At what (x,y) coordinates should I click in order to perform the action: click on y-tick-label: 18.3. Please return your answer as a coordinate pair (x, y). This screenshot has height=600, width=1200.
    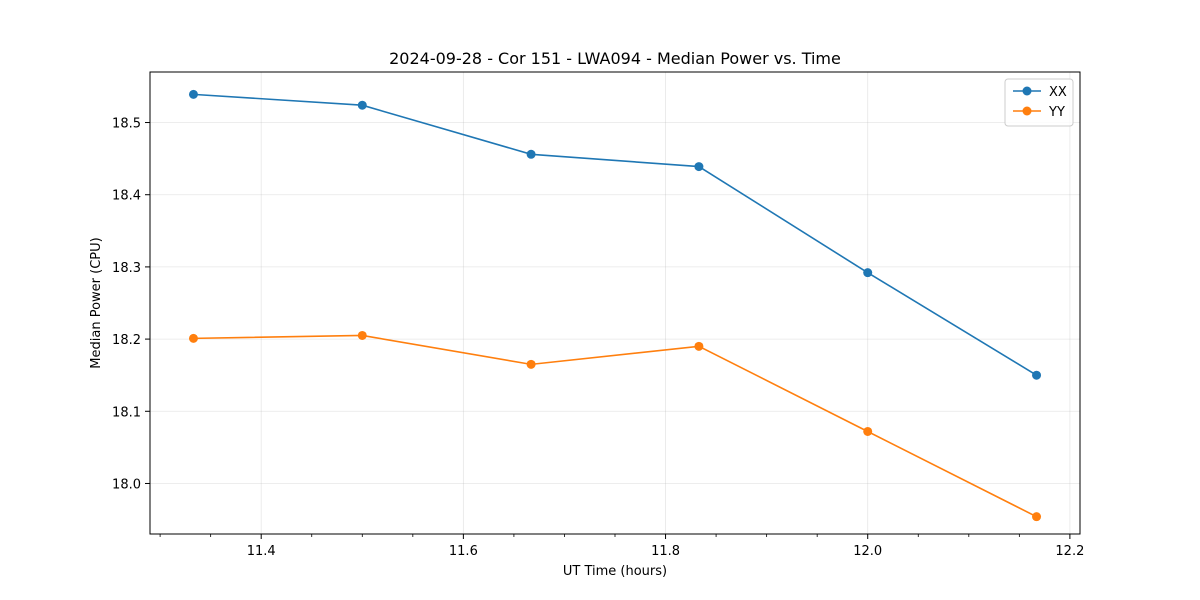
    Looking at the image, I should click on (126, 268).